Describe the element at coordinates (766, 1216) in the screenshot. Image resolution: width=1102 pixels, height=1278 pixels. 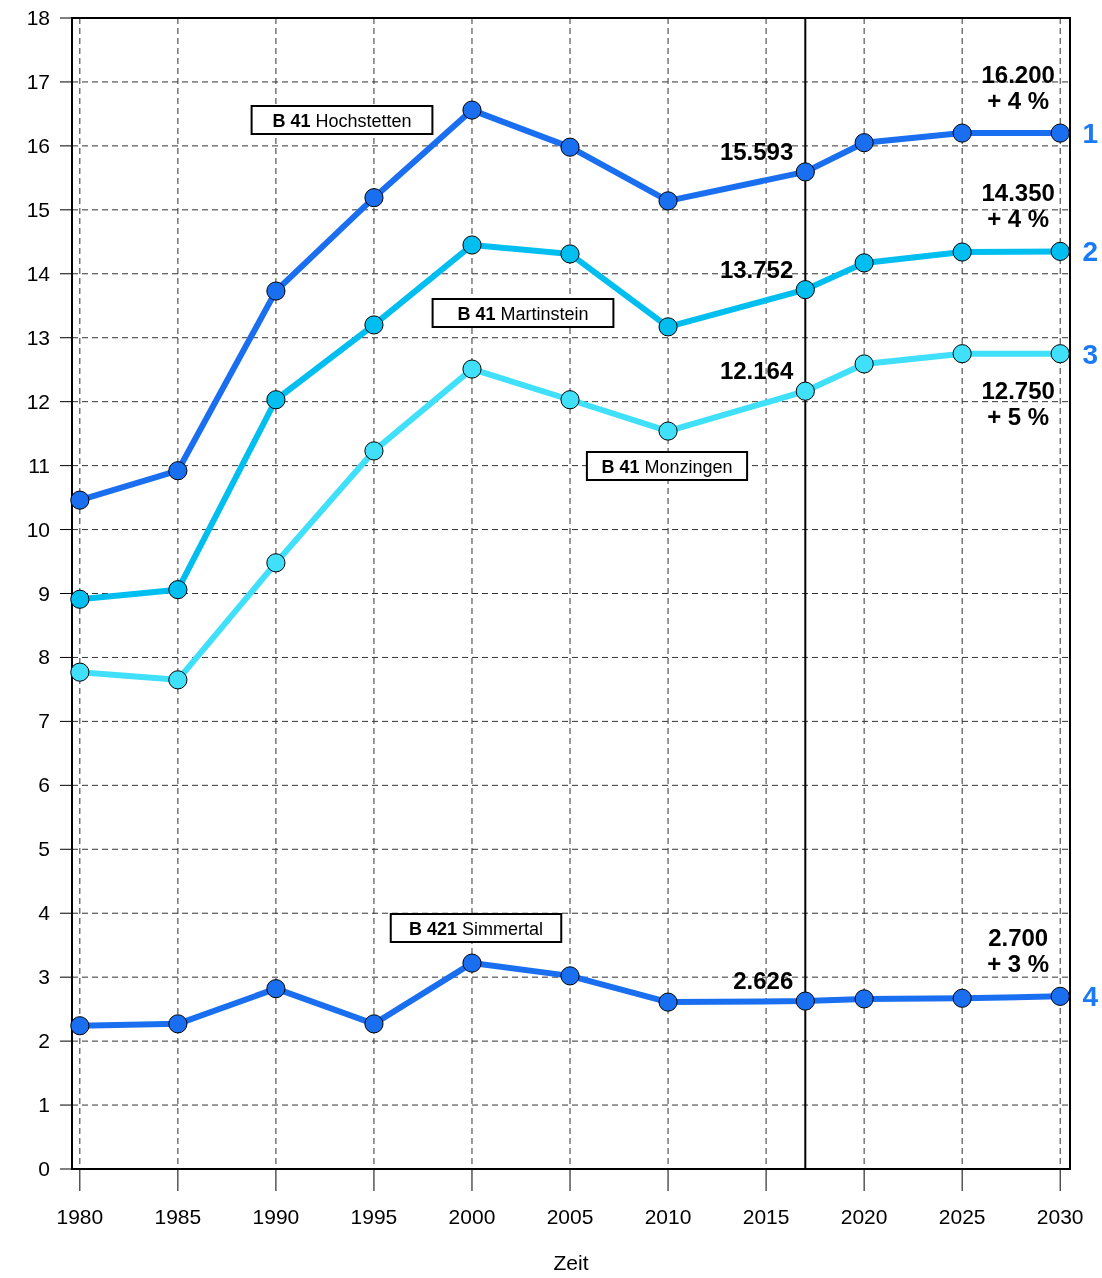
I see `x-tick-label: 2015` at that location.